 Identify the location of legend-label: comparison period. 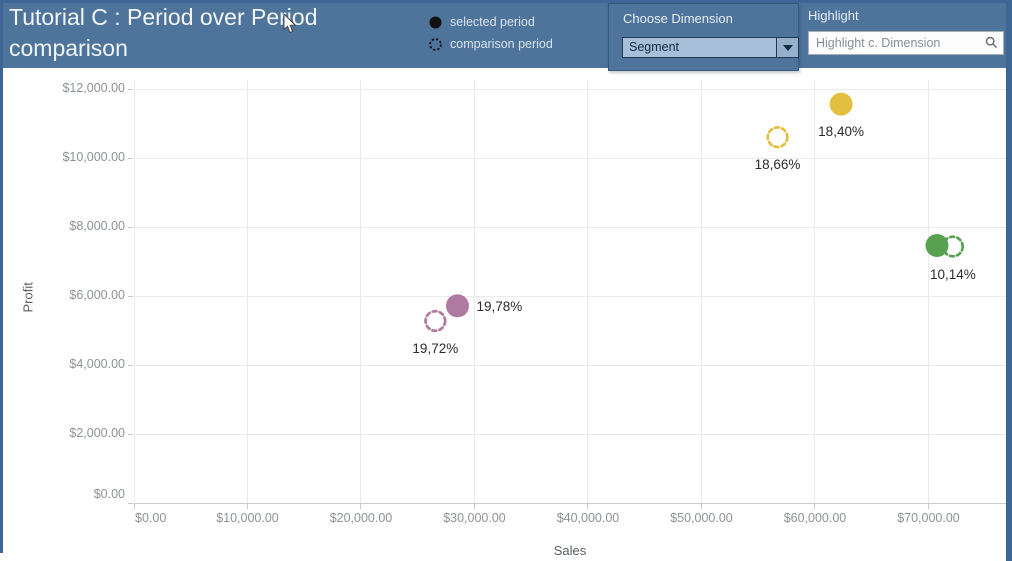
(501, 44).